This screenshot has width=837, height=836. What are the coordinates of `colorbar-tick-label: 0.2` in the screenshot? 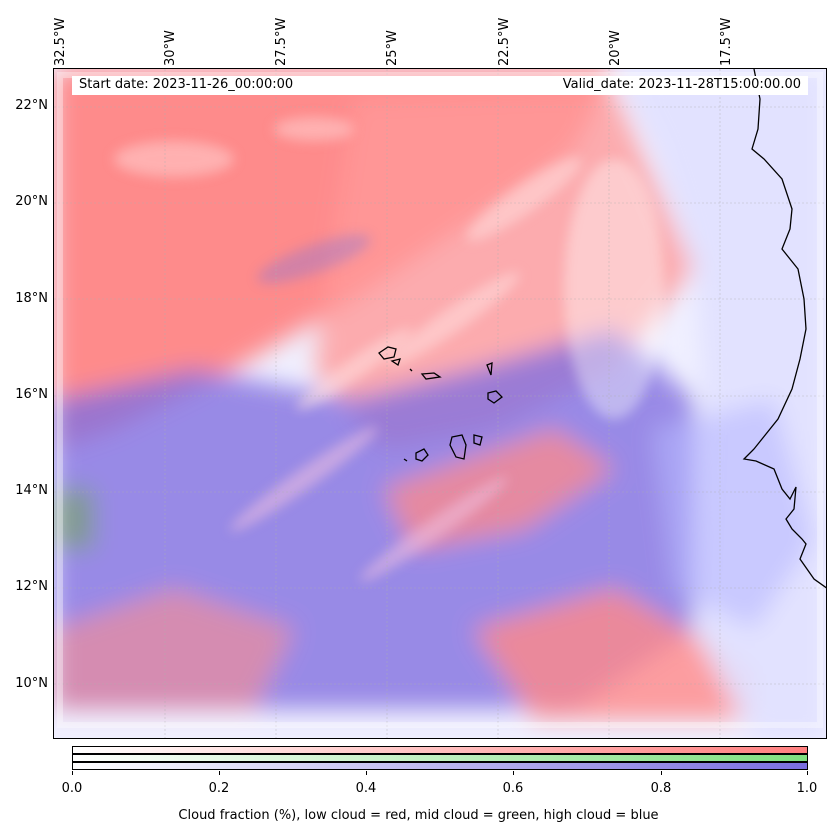 It's located at (219, 788).